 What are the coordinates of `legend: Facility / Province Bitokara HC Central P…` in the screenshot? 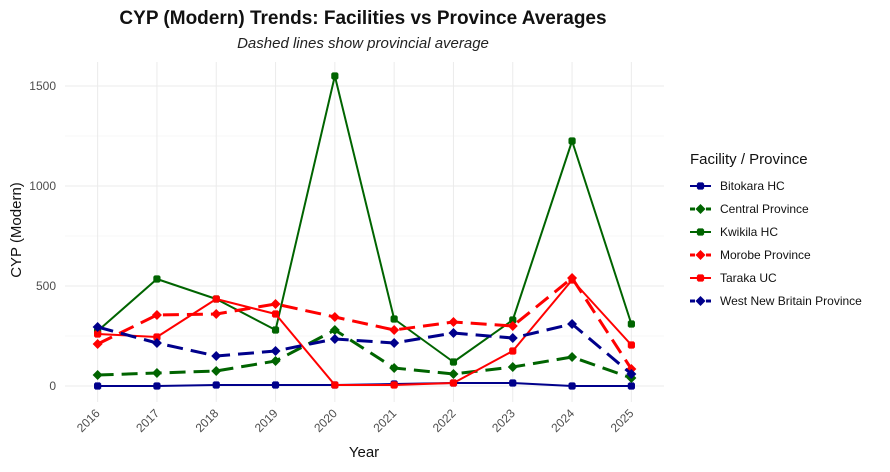 It's located at (776, 229).